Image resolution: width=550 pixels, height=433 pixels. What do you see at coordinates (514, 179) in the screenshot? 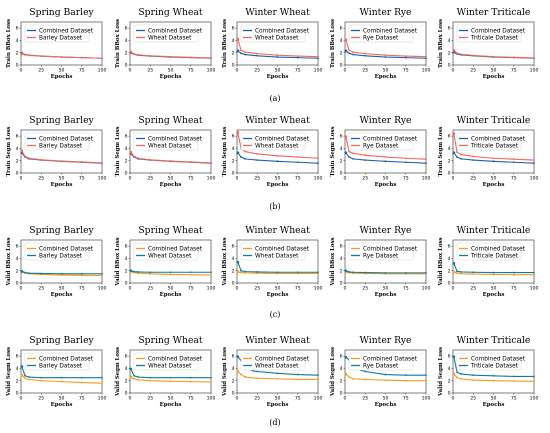
I see `x-tick-label: 75` at bounding box center [514, 179].